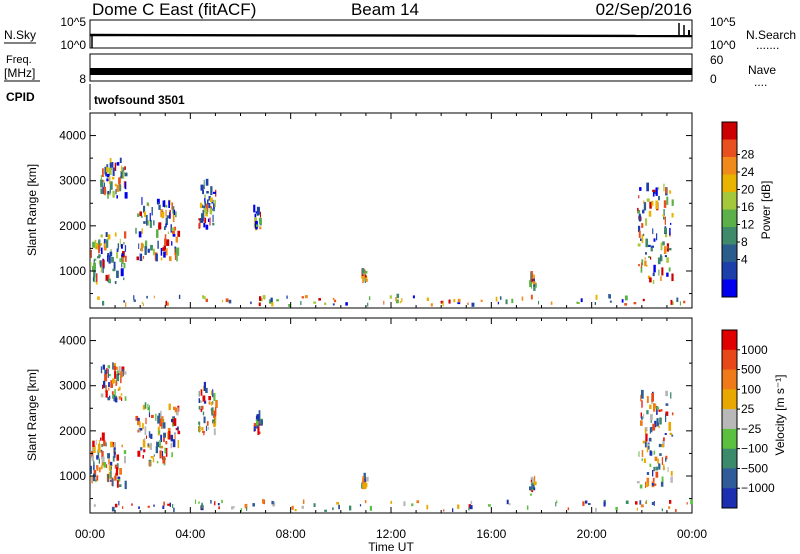 Image resolution: width=800 pixels, height=554 pixels. What do you see at coordinates (208, 408) in the screenshot?
I see `velocity-echo-region` at bounding box center [208, 408].